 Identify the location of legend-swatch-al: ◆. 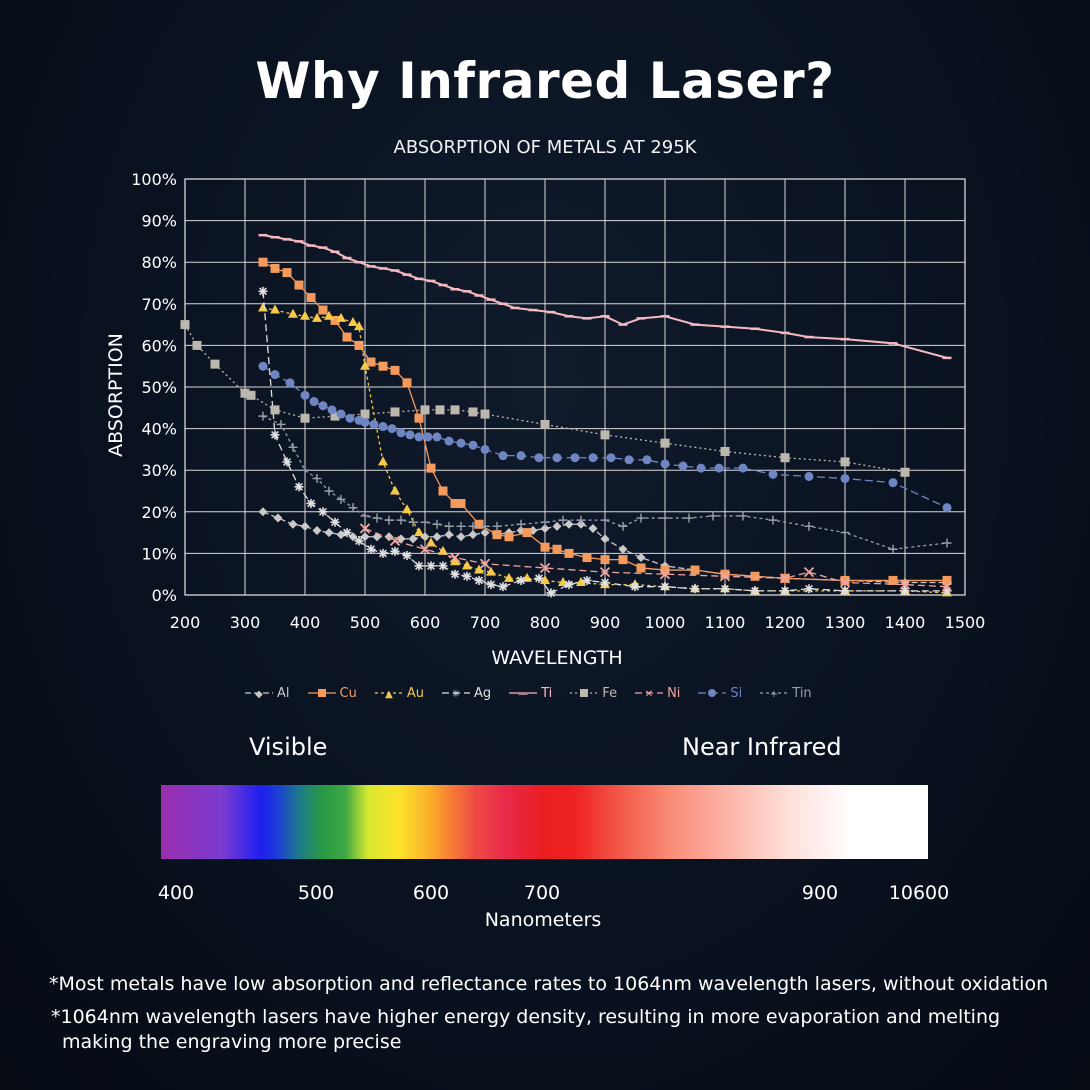
(259, 694).